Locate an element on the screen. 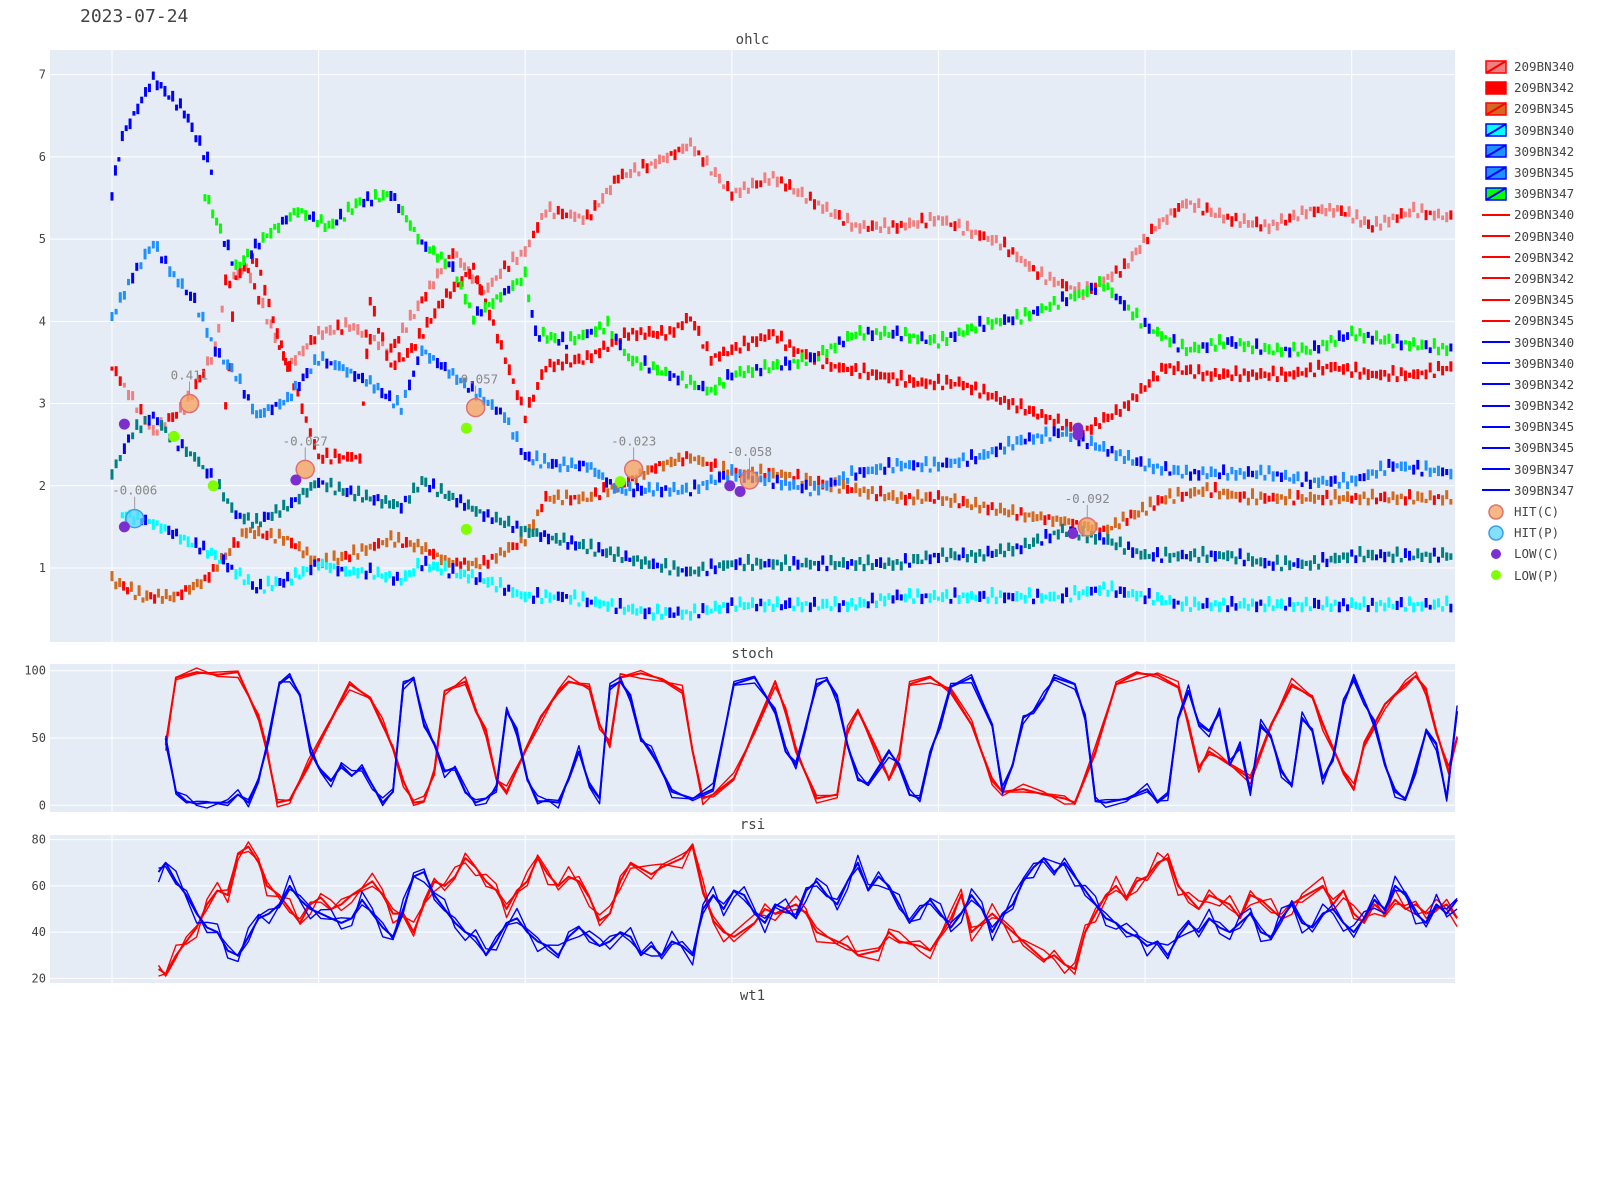 The height and width of the screenshot is (1200, 1600). low-p-marker is located at coordinates (213, 486).